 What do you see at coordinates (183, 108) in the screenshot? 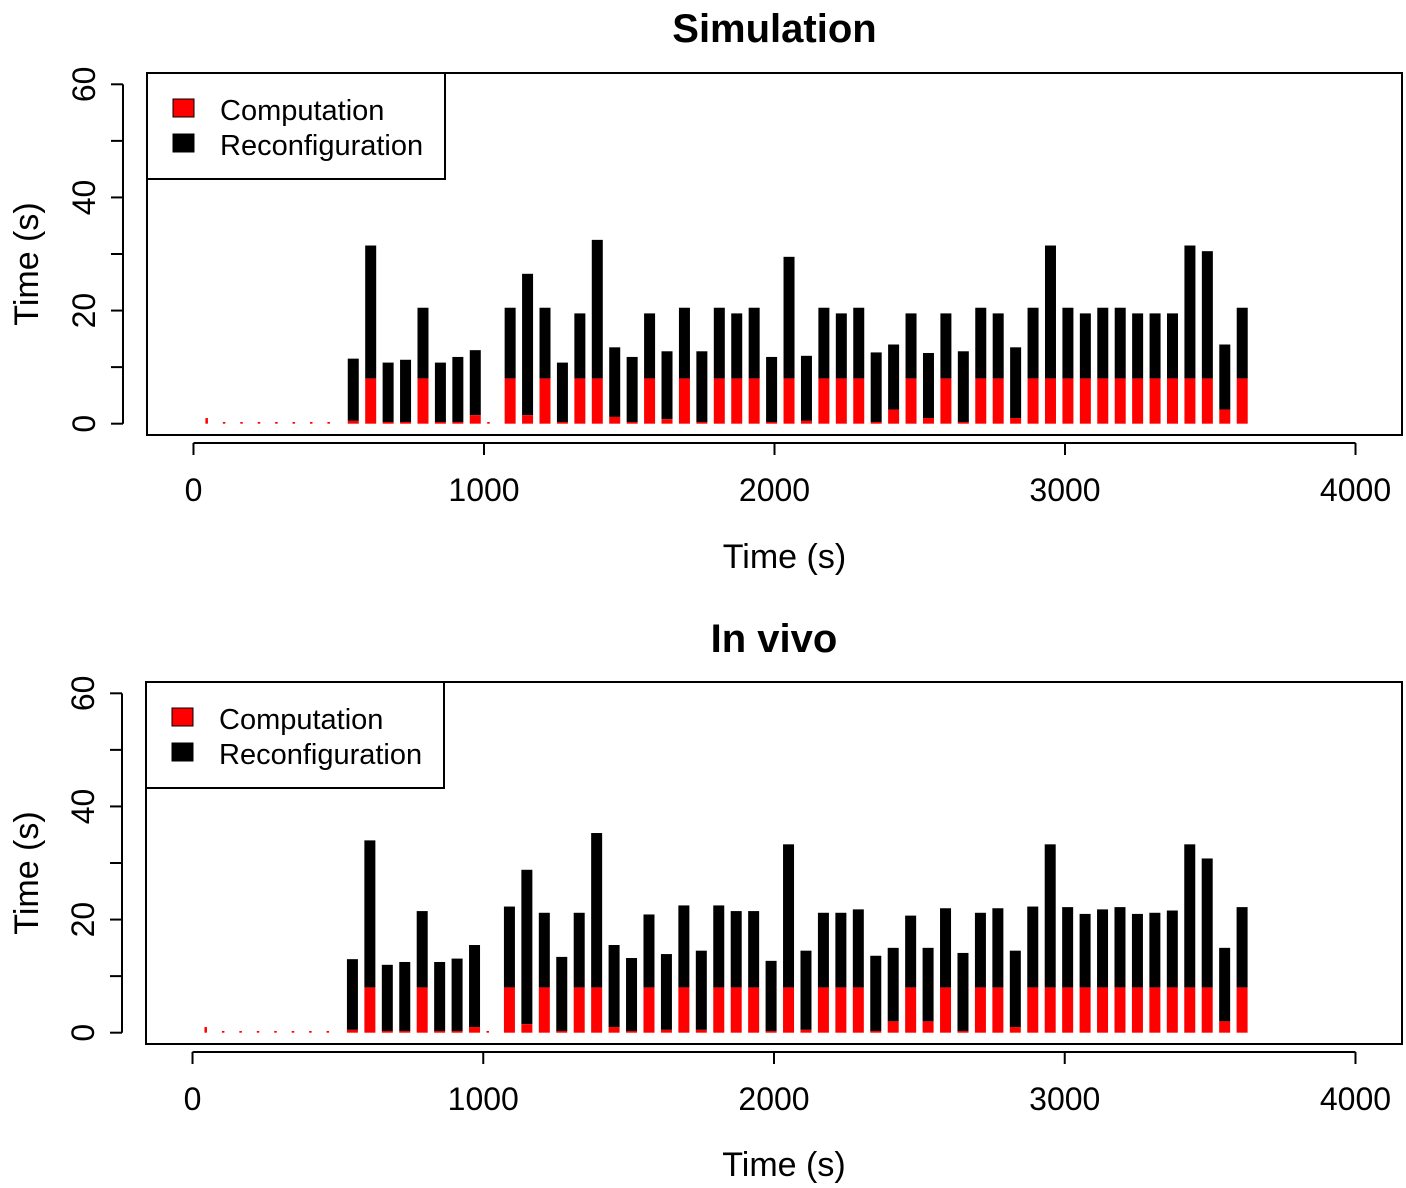
I see `legend-swatch-computation` at bounding box center [183, 108].